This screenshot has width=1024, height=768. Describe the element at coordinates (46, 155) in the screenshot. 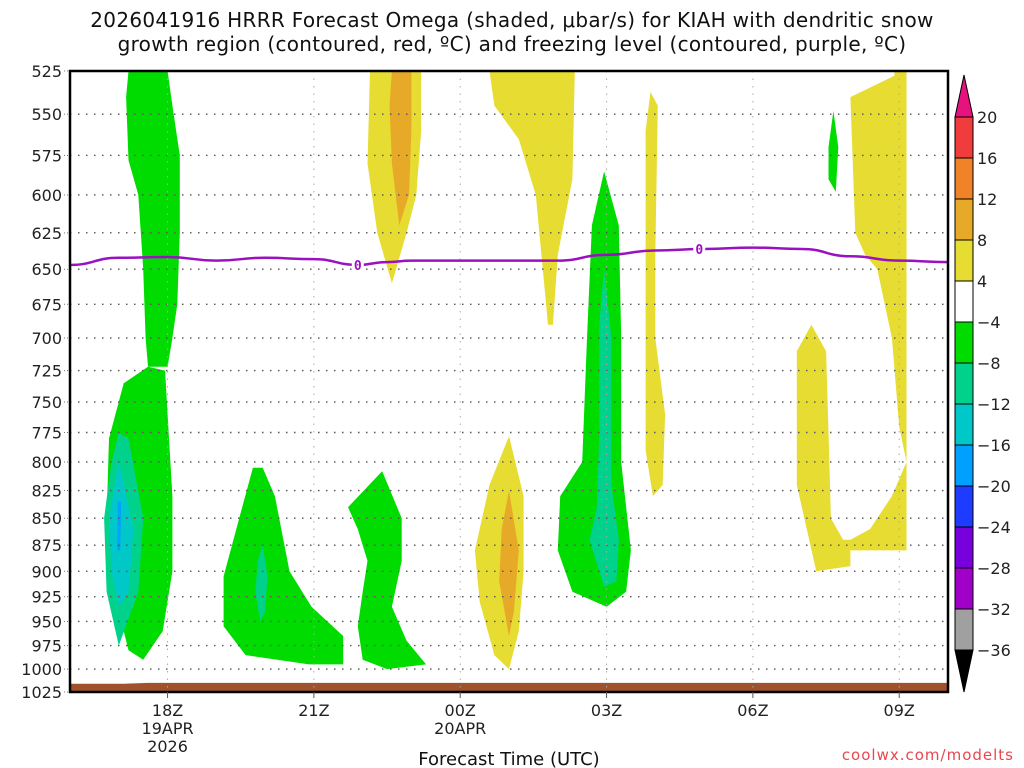

I see `y-tick-label: 575` at that location.